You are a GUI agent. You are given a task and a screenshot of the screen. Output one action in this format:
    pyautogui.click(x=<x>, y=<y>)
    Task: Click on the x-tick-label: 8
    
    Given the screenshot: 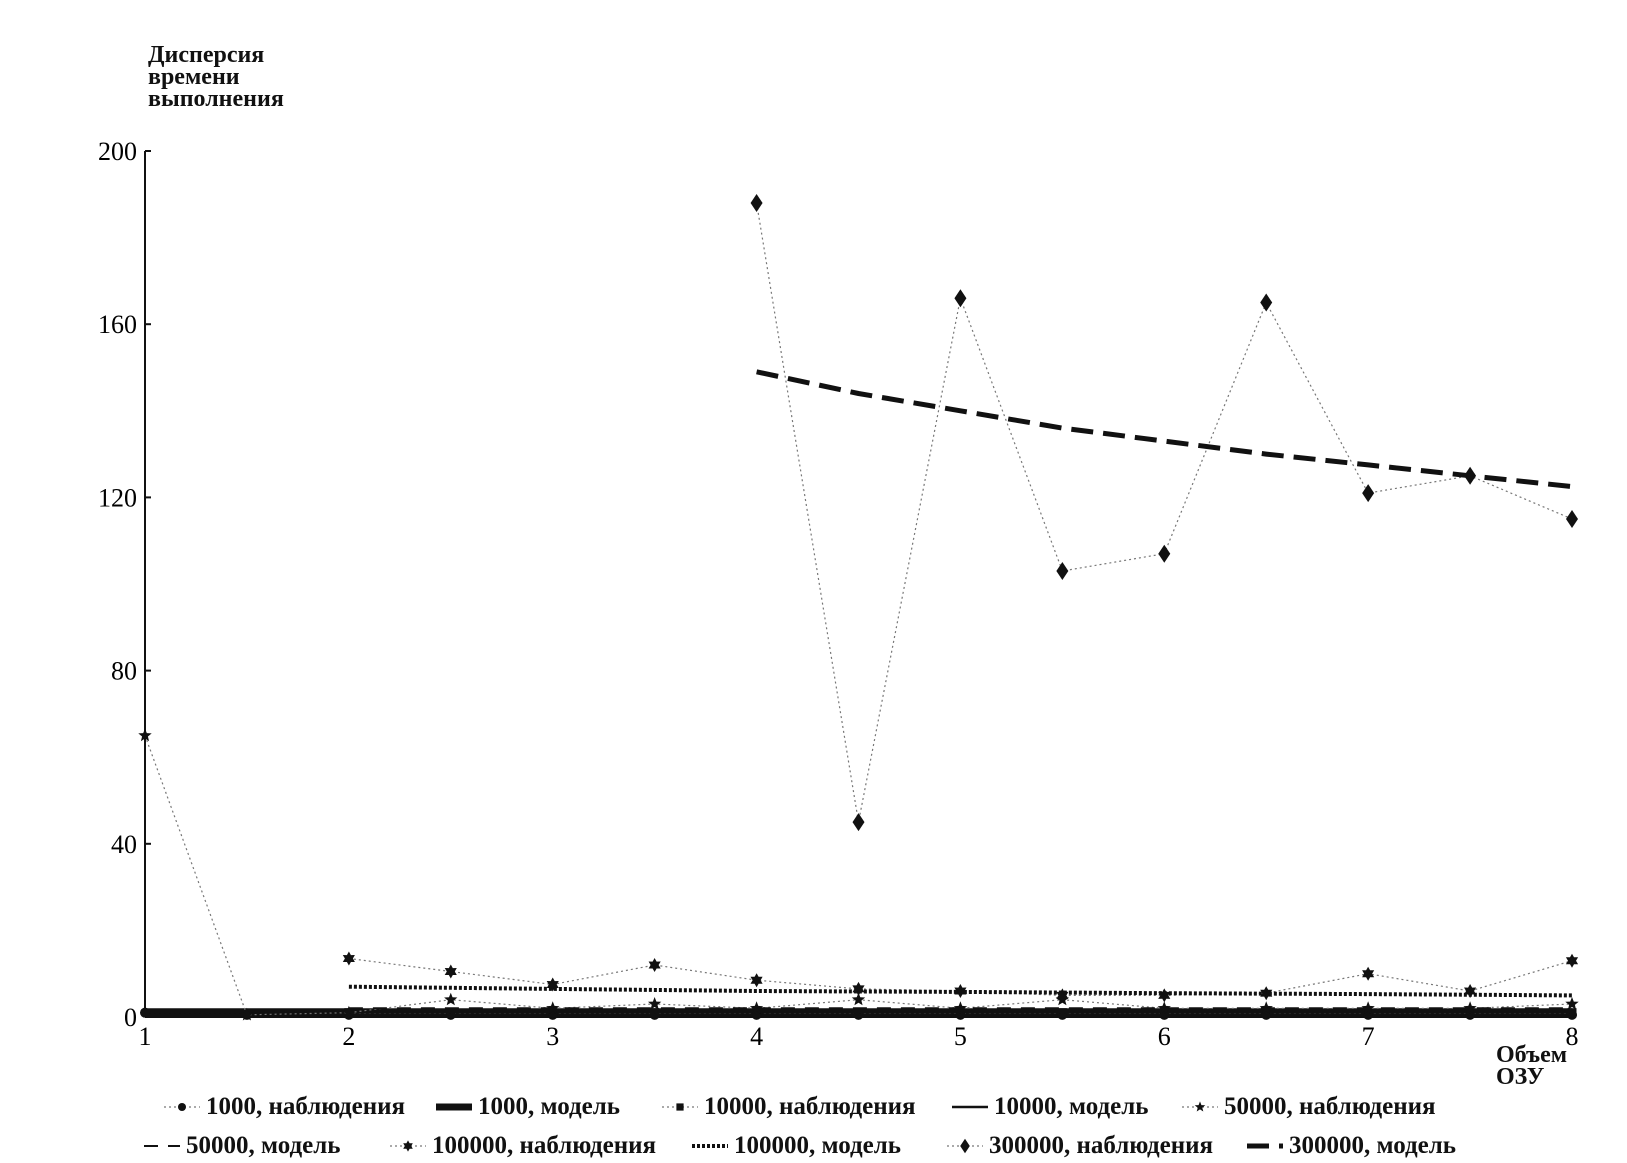 What is the action you would take?
    pyautogui.click(x=1572, y=1036)
    